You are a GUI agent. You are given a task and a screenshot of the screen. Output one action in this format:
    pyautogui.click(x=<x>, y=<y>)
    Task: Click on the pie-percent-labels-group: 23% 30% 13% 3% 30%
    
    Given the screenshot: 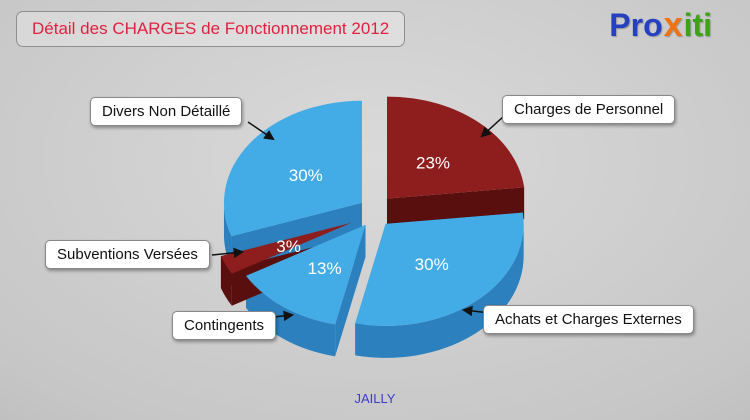 What is the action you would take?
    pyautogui.click(x=363, y=216)
    